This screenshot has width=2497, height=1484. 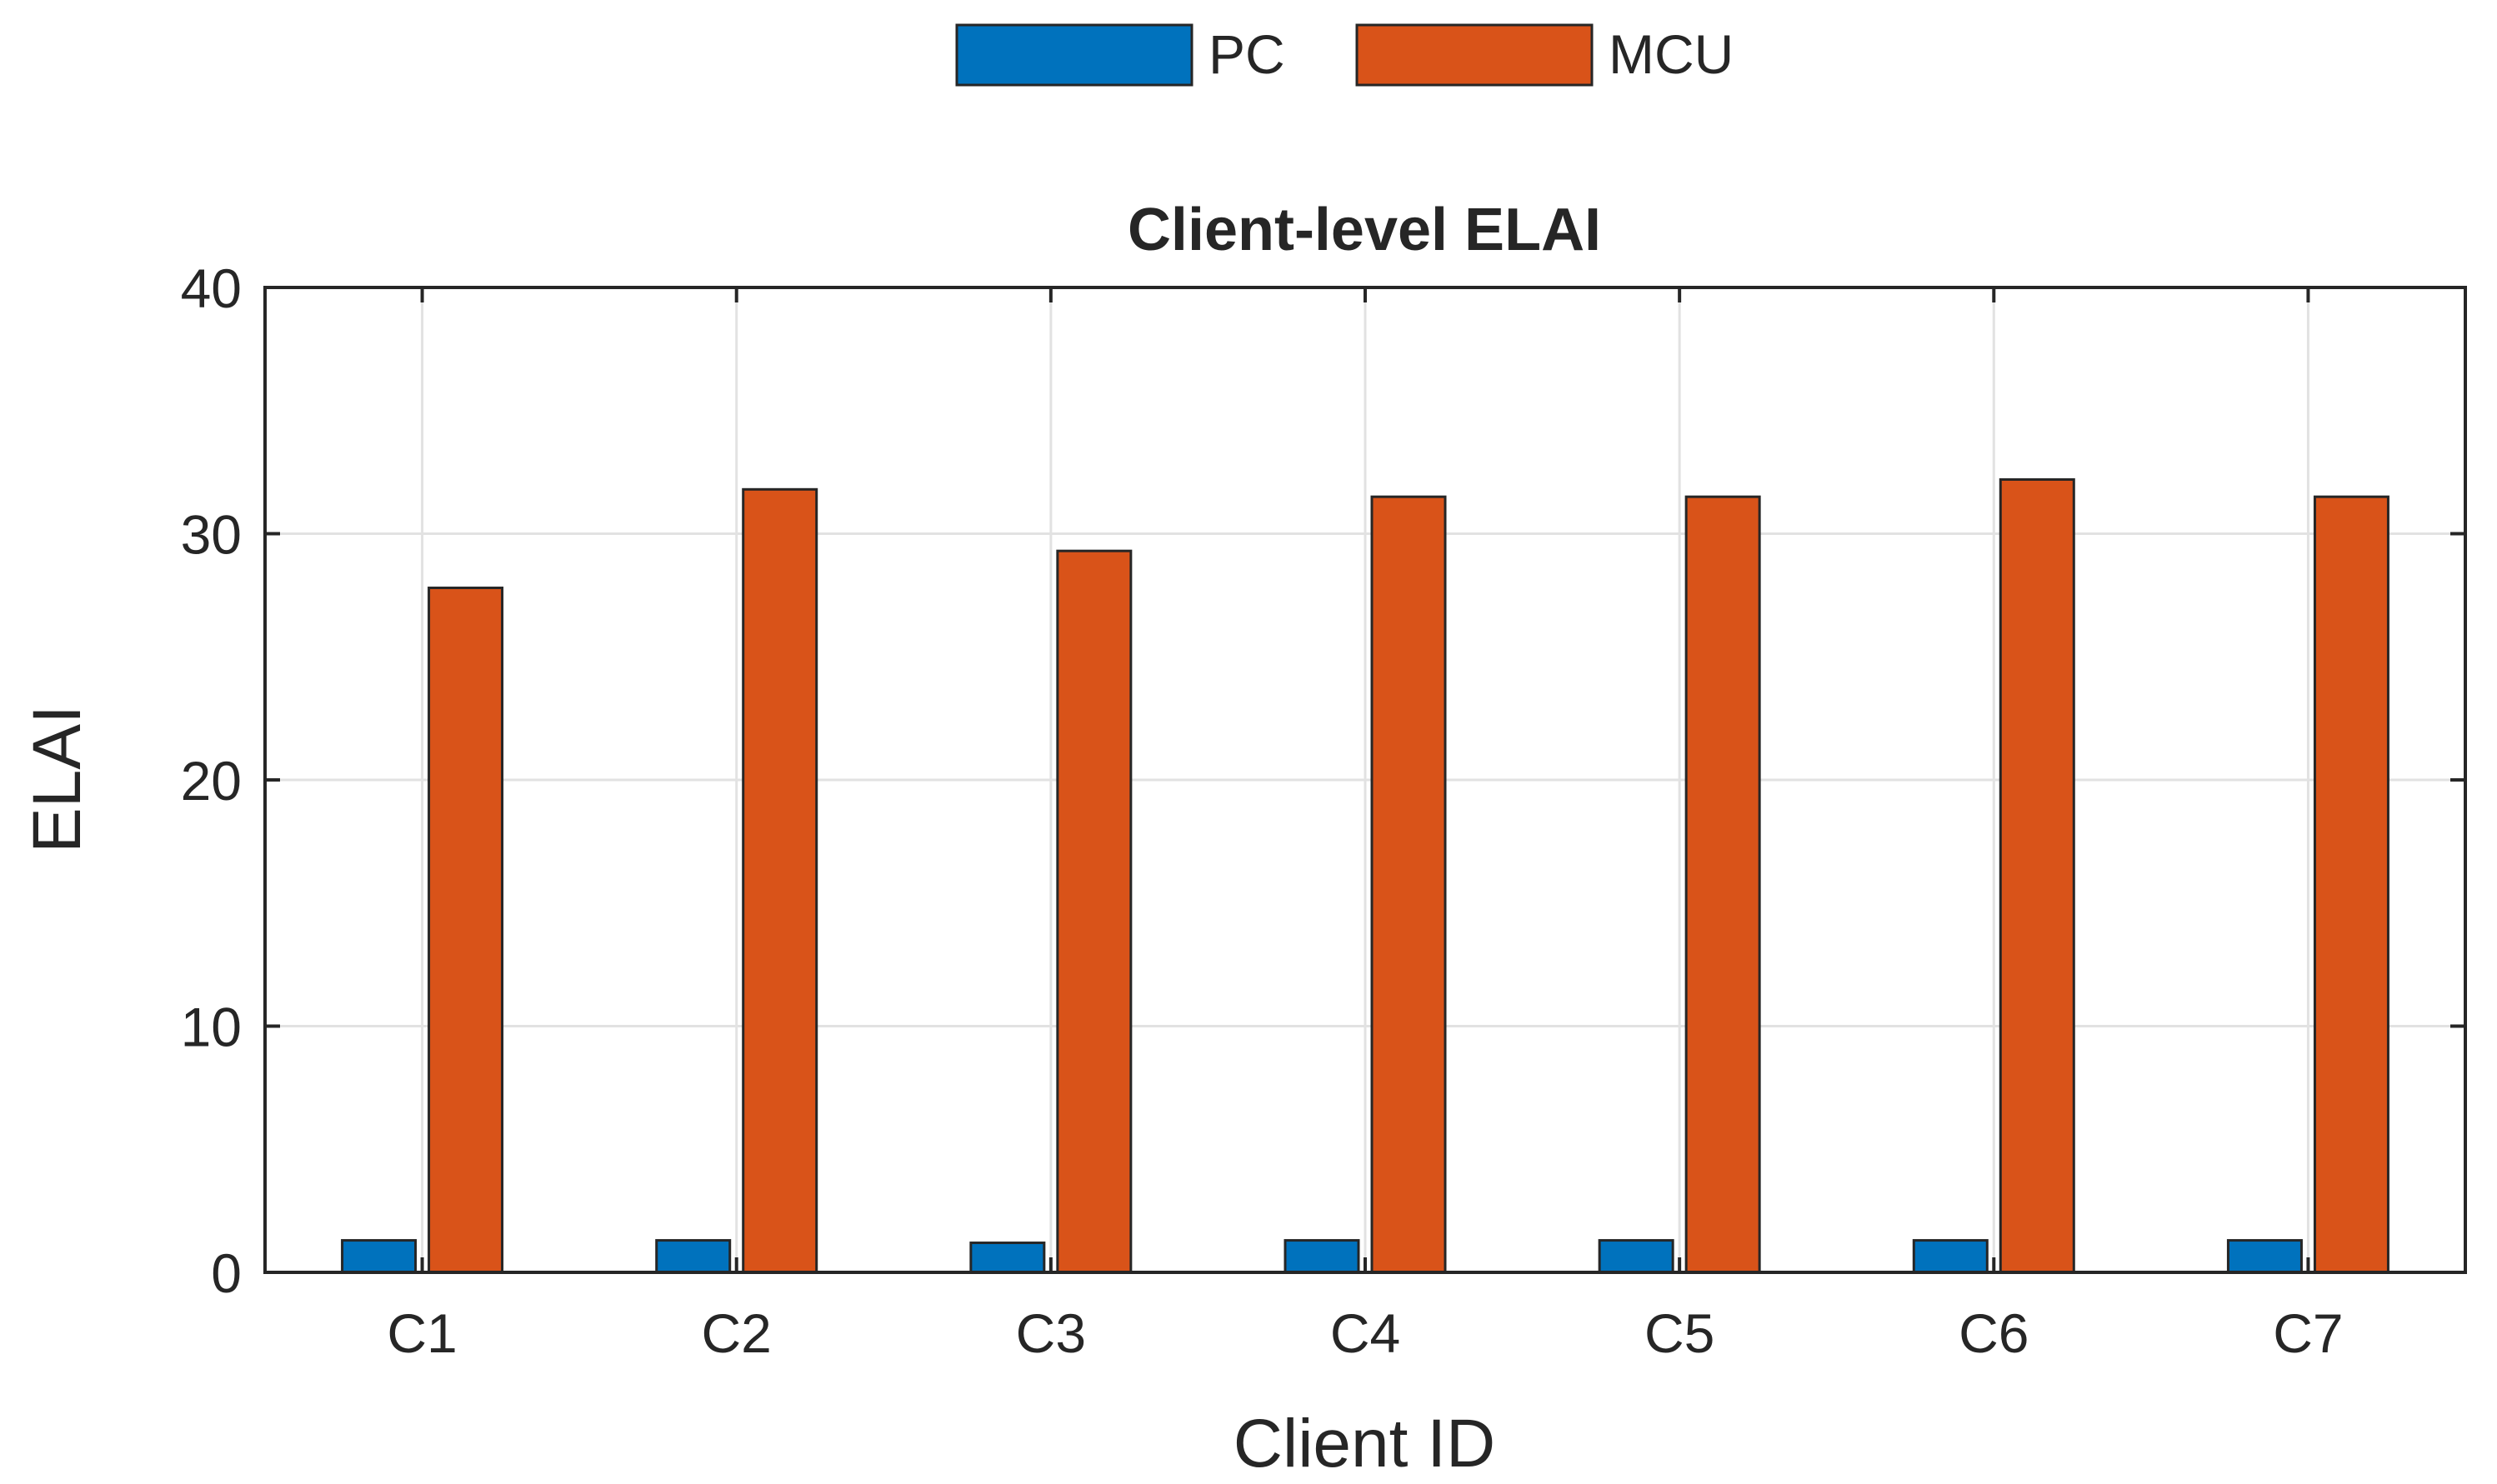 What do you see at coordinates (1322, 1256) in the screenshot?
I see `bar-pc-c4` at bounding box center [1322, 1256].